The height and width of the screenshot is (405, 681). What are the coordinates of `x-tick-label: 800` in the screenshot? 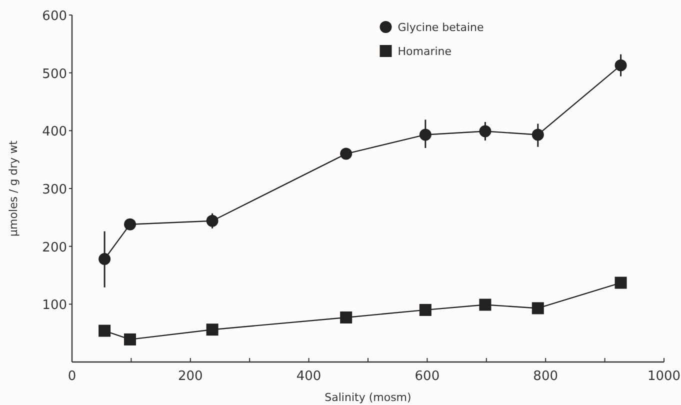 It's located at (545, 376).